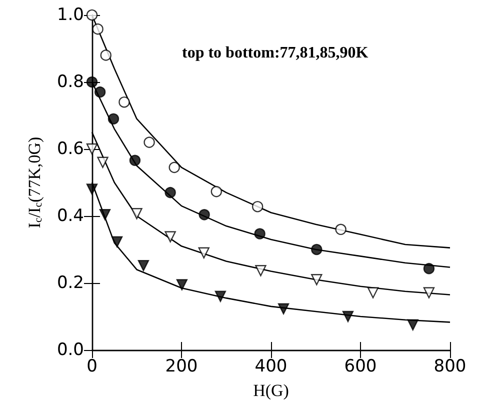 The width and height of the screenshot is (477, 404). Describe the element at coordinates (92, 366) in the screenshot. I see `x-tick-label: 0` at that location.